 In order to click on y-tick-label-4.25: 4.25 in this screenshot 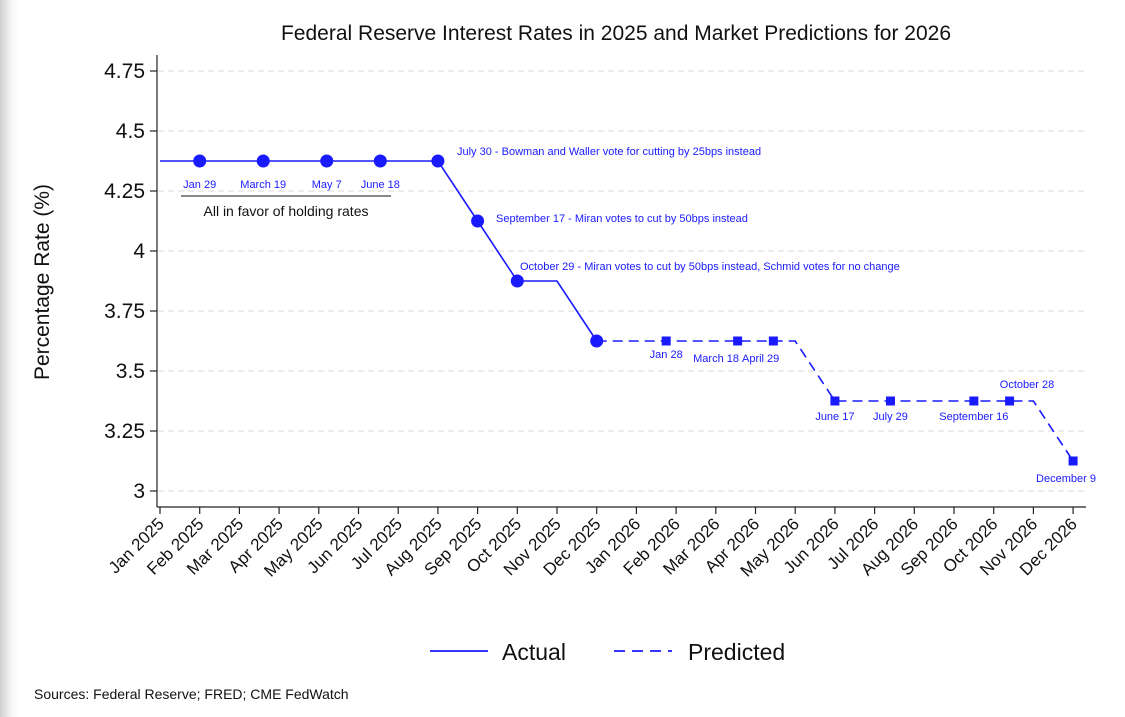, I will do `click(124, 191)`.